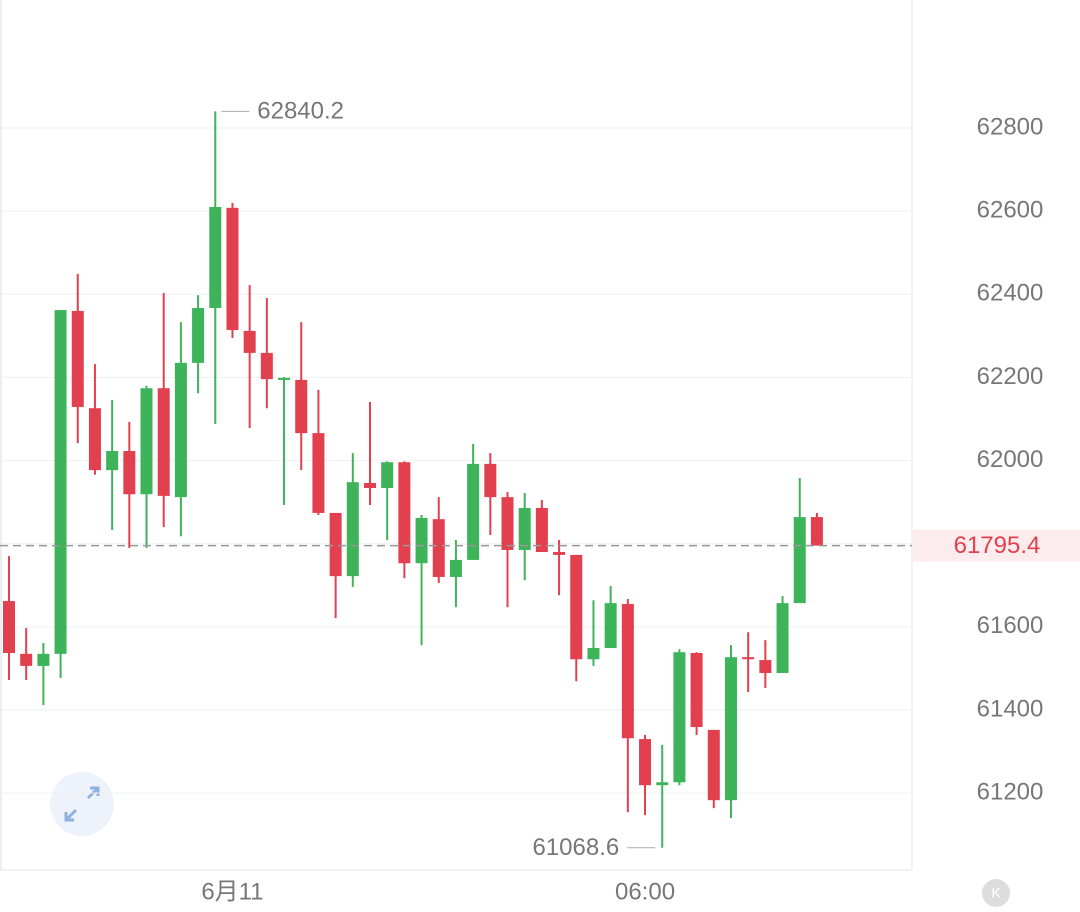 This screenshot has height=912, width=1080. Describe the element at coordinates (1010, 791) in the screenshot. I see `y-tick-label: 61200` at that location.